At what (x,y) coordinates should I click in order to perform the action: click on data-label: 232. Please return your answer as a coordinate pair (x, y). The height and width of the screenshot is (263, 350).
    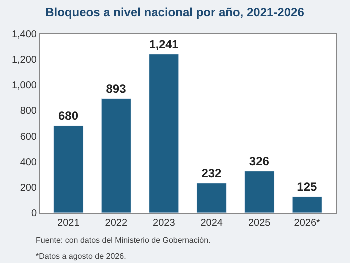
    Looking at the image, I should click on (212, 173).